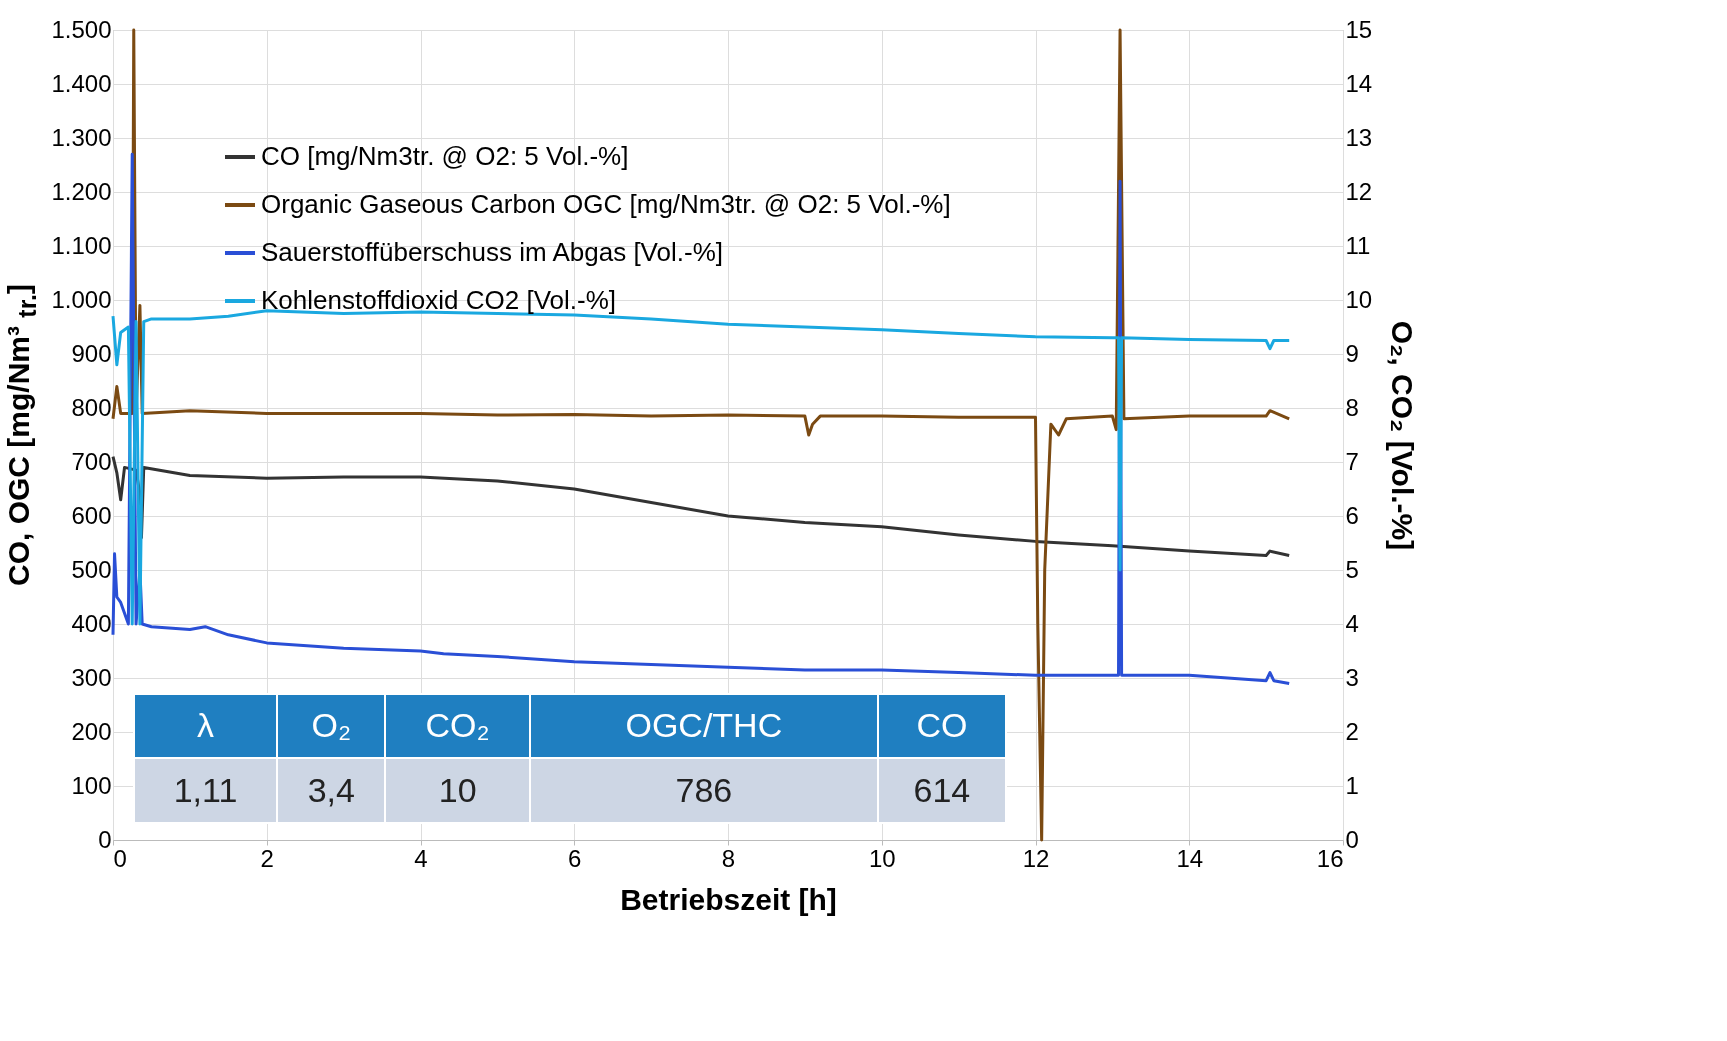 The width and height of the screenshot is (1727, 1041). What do you see at coordinates (331, 726) in the screenshot?
I see `annotation: O₂` at bounding box center [331, 726].